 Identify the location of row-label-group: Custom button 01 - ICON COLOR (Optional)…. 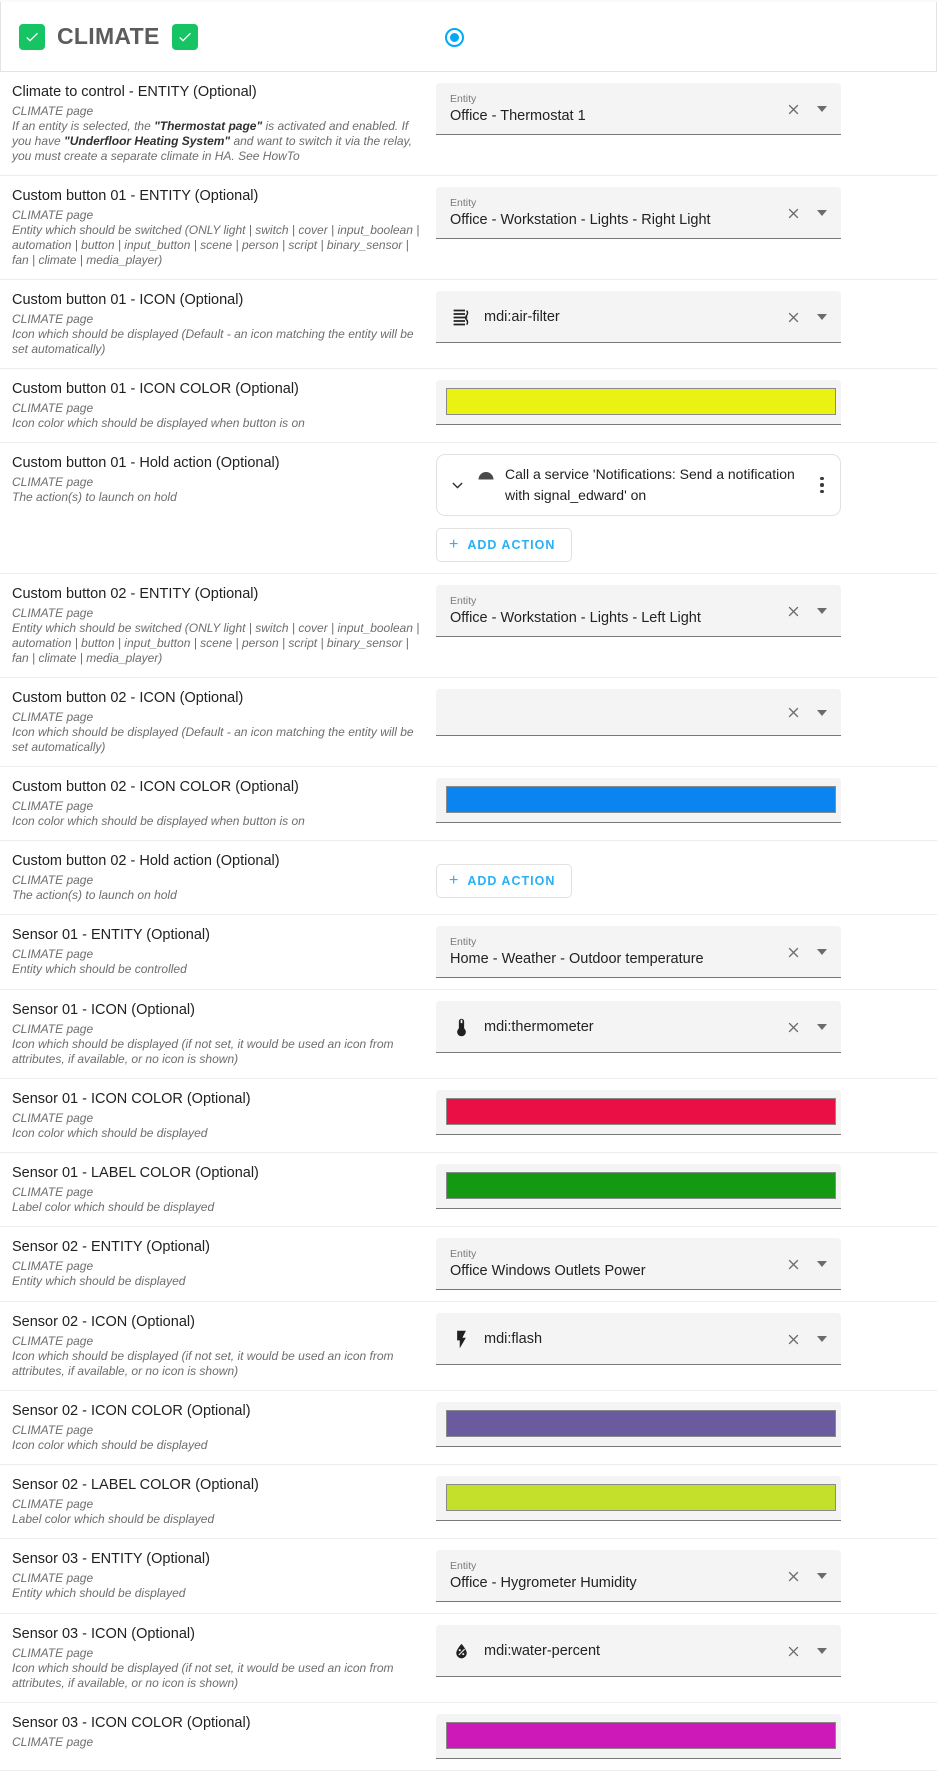
(218, 405).